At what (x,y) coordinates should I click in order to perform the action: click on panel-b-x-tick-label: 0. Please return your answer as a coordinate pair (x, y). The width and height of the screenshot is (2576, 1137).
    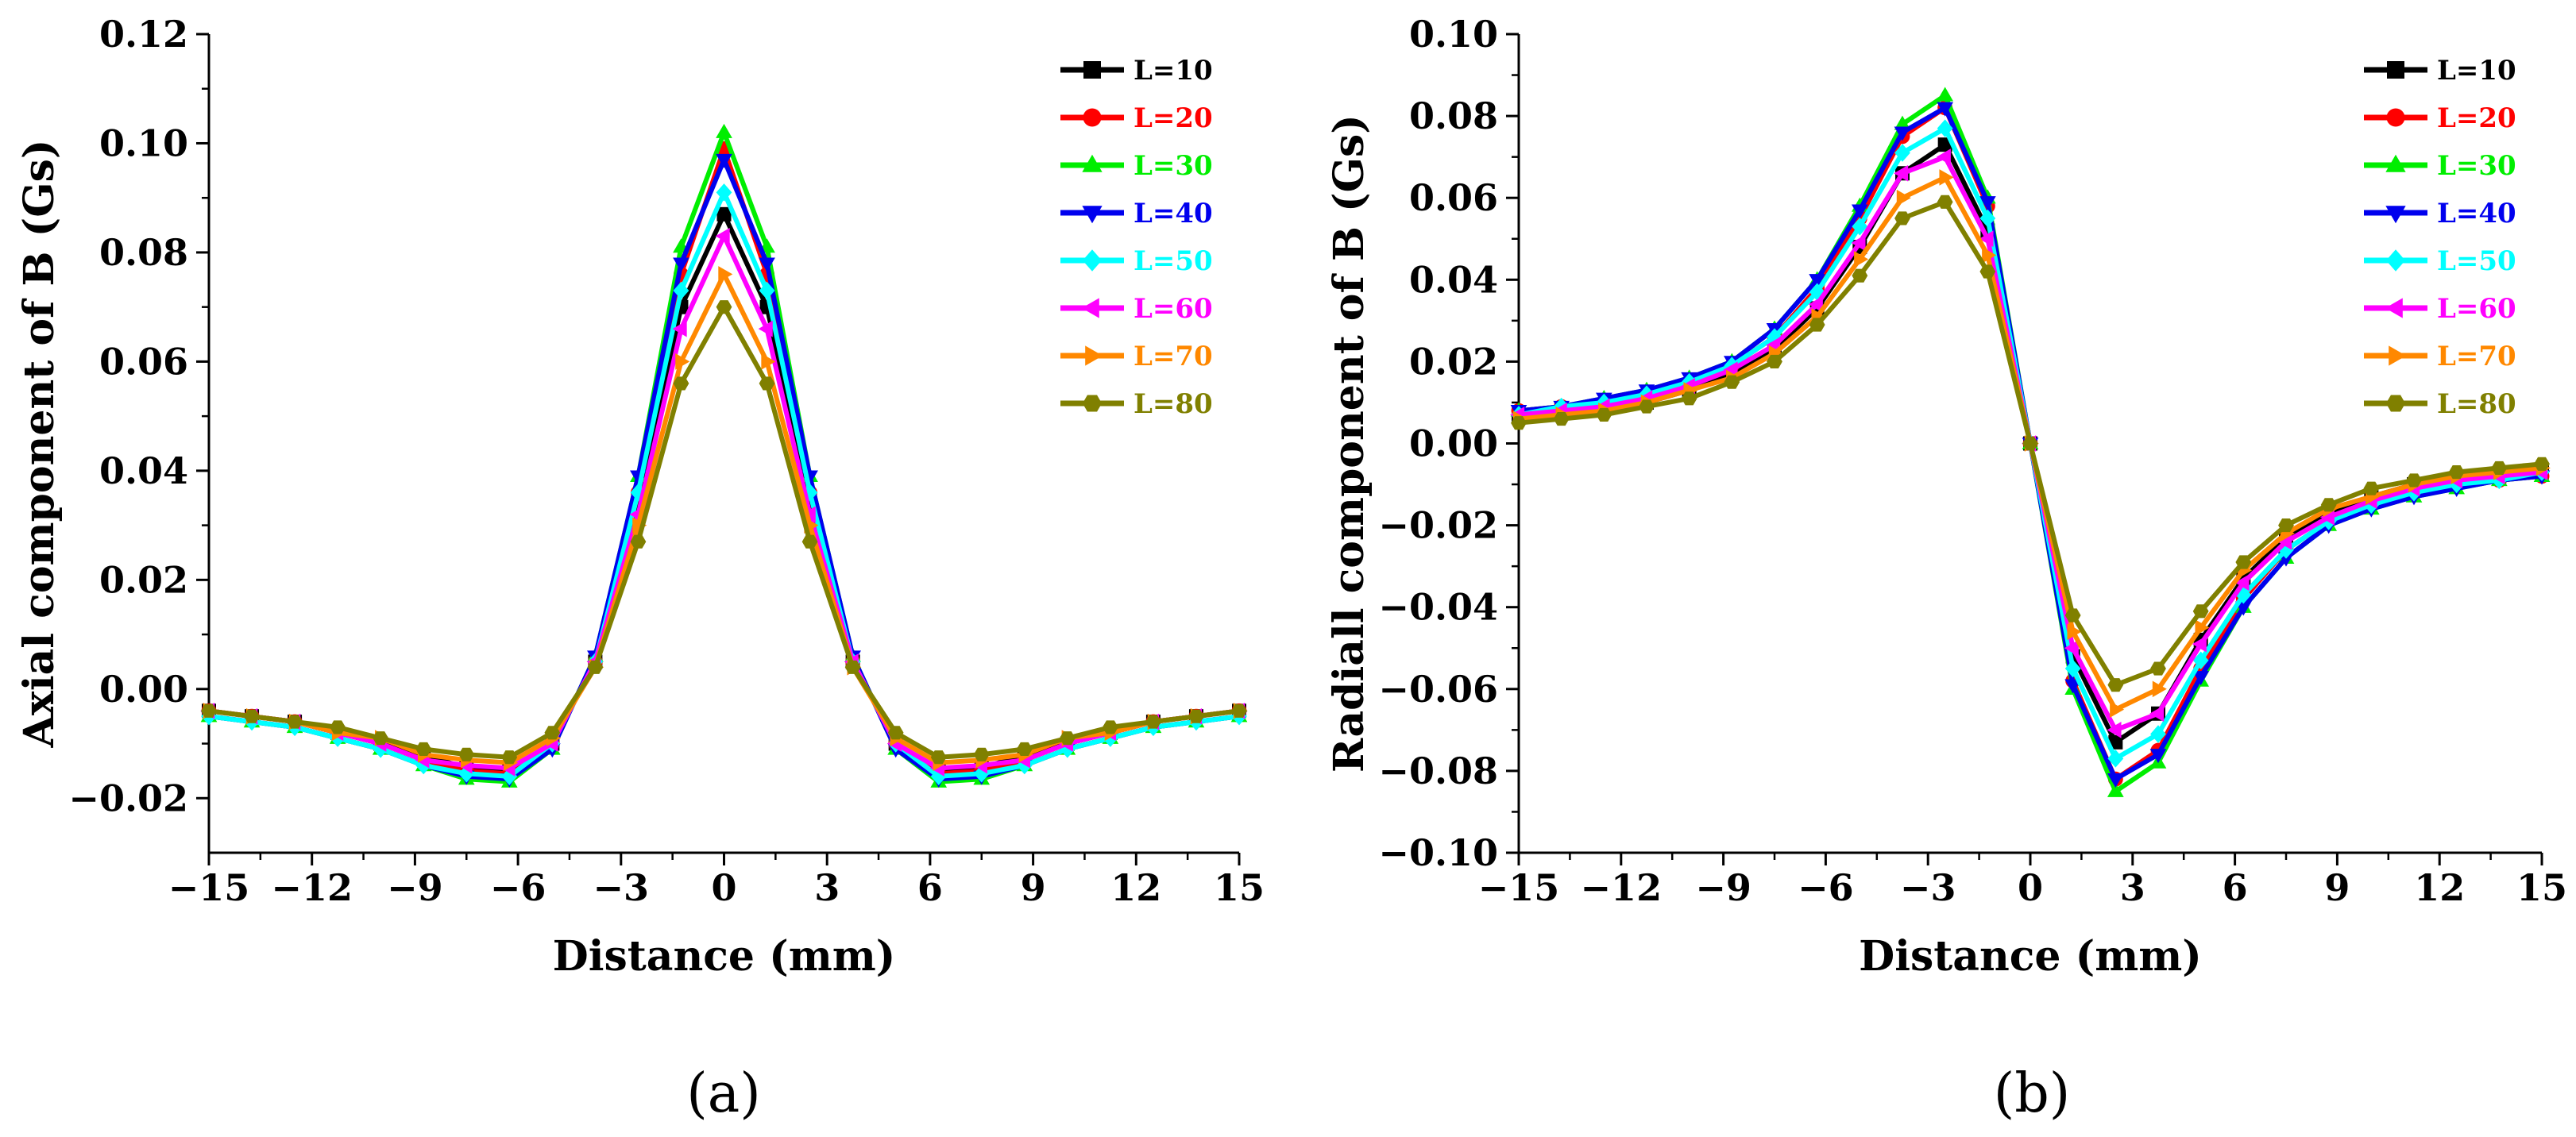
    Looking at the image, I should click on (2030, 887).